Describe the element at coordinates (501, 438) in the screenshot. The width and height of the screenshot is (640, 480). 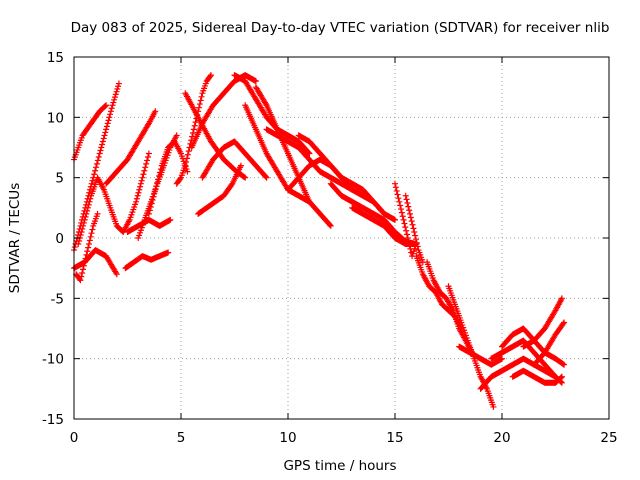
I see `x-tick-label: 20` at that location.